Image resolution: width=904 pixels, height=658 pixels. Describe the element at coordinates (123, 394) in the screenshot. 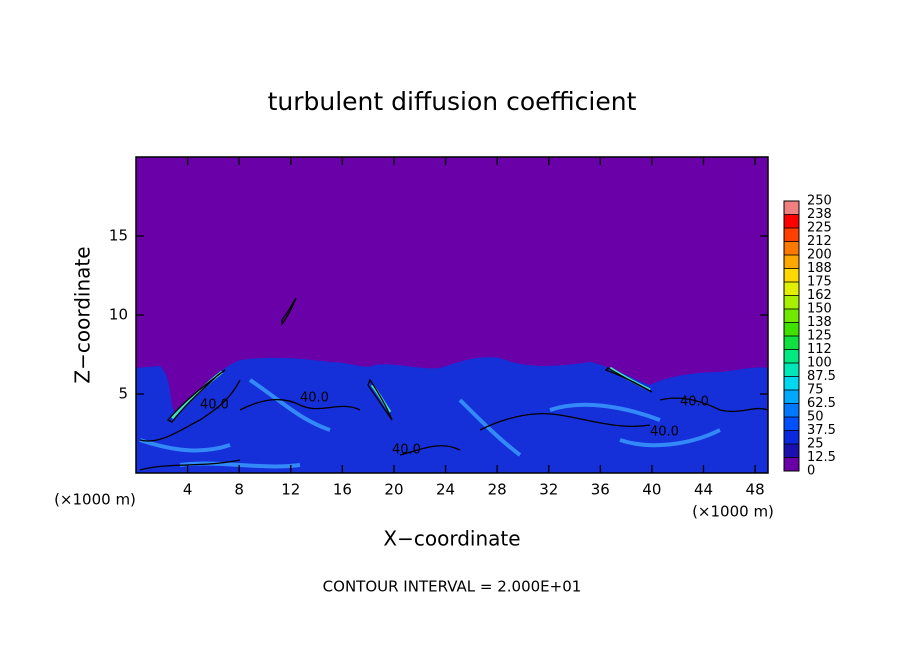

I see `y-tick-label: 5` at that location.